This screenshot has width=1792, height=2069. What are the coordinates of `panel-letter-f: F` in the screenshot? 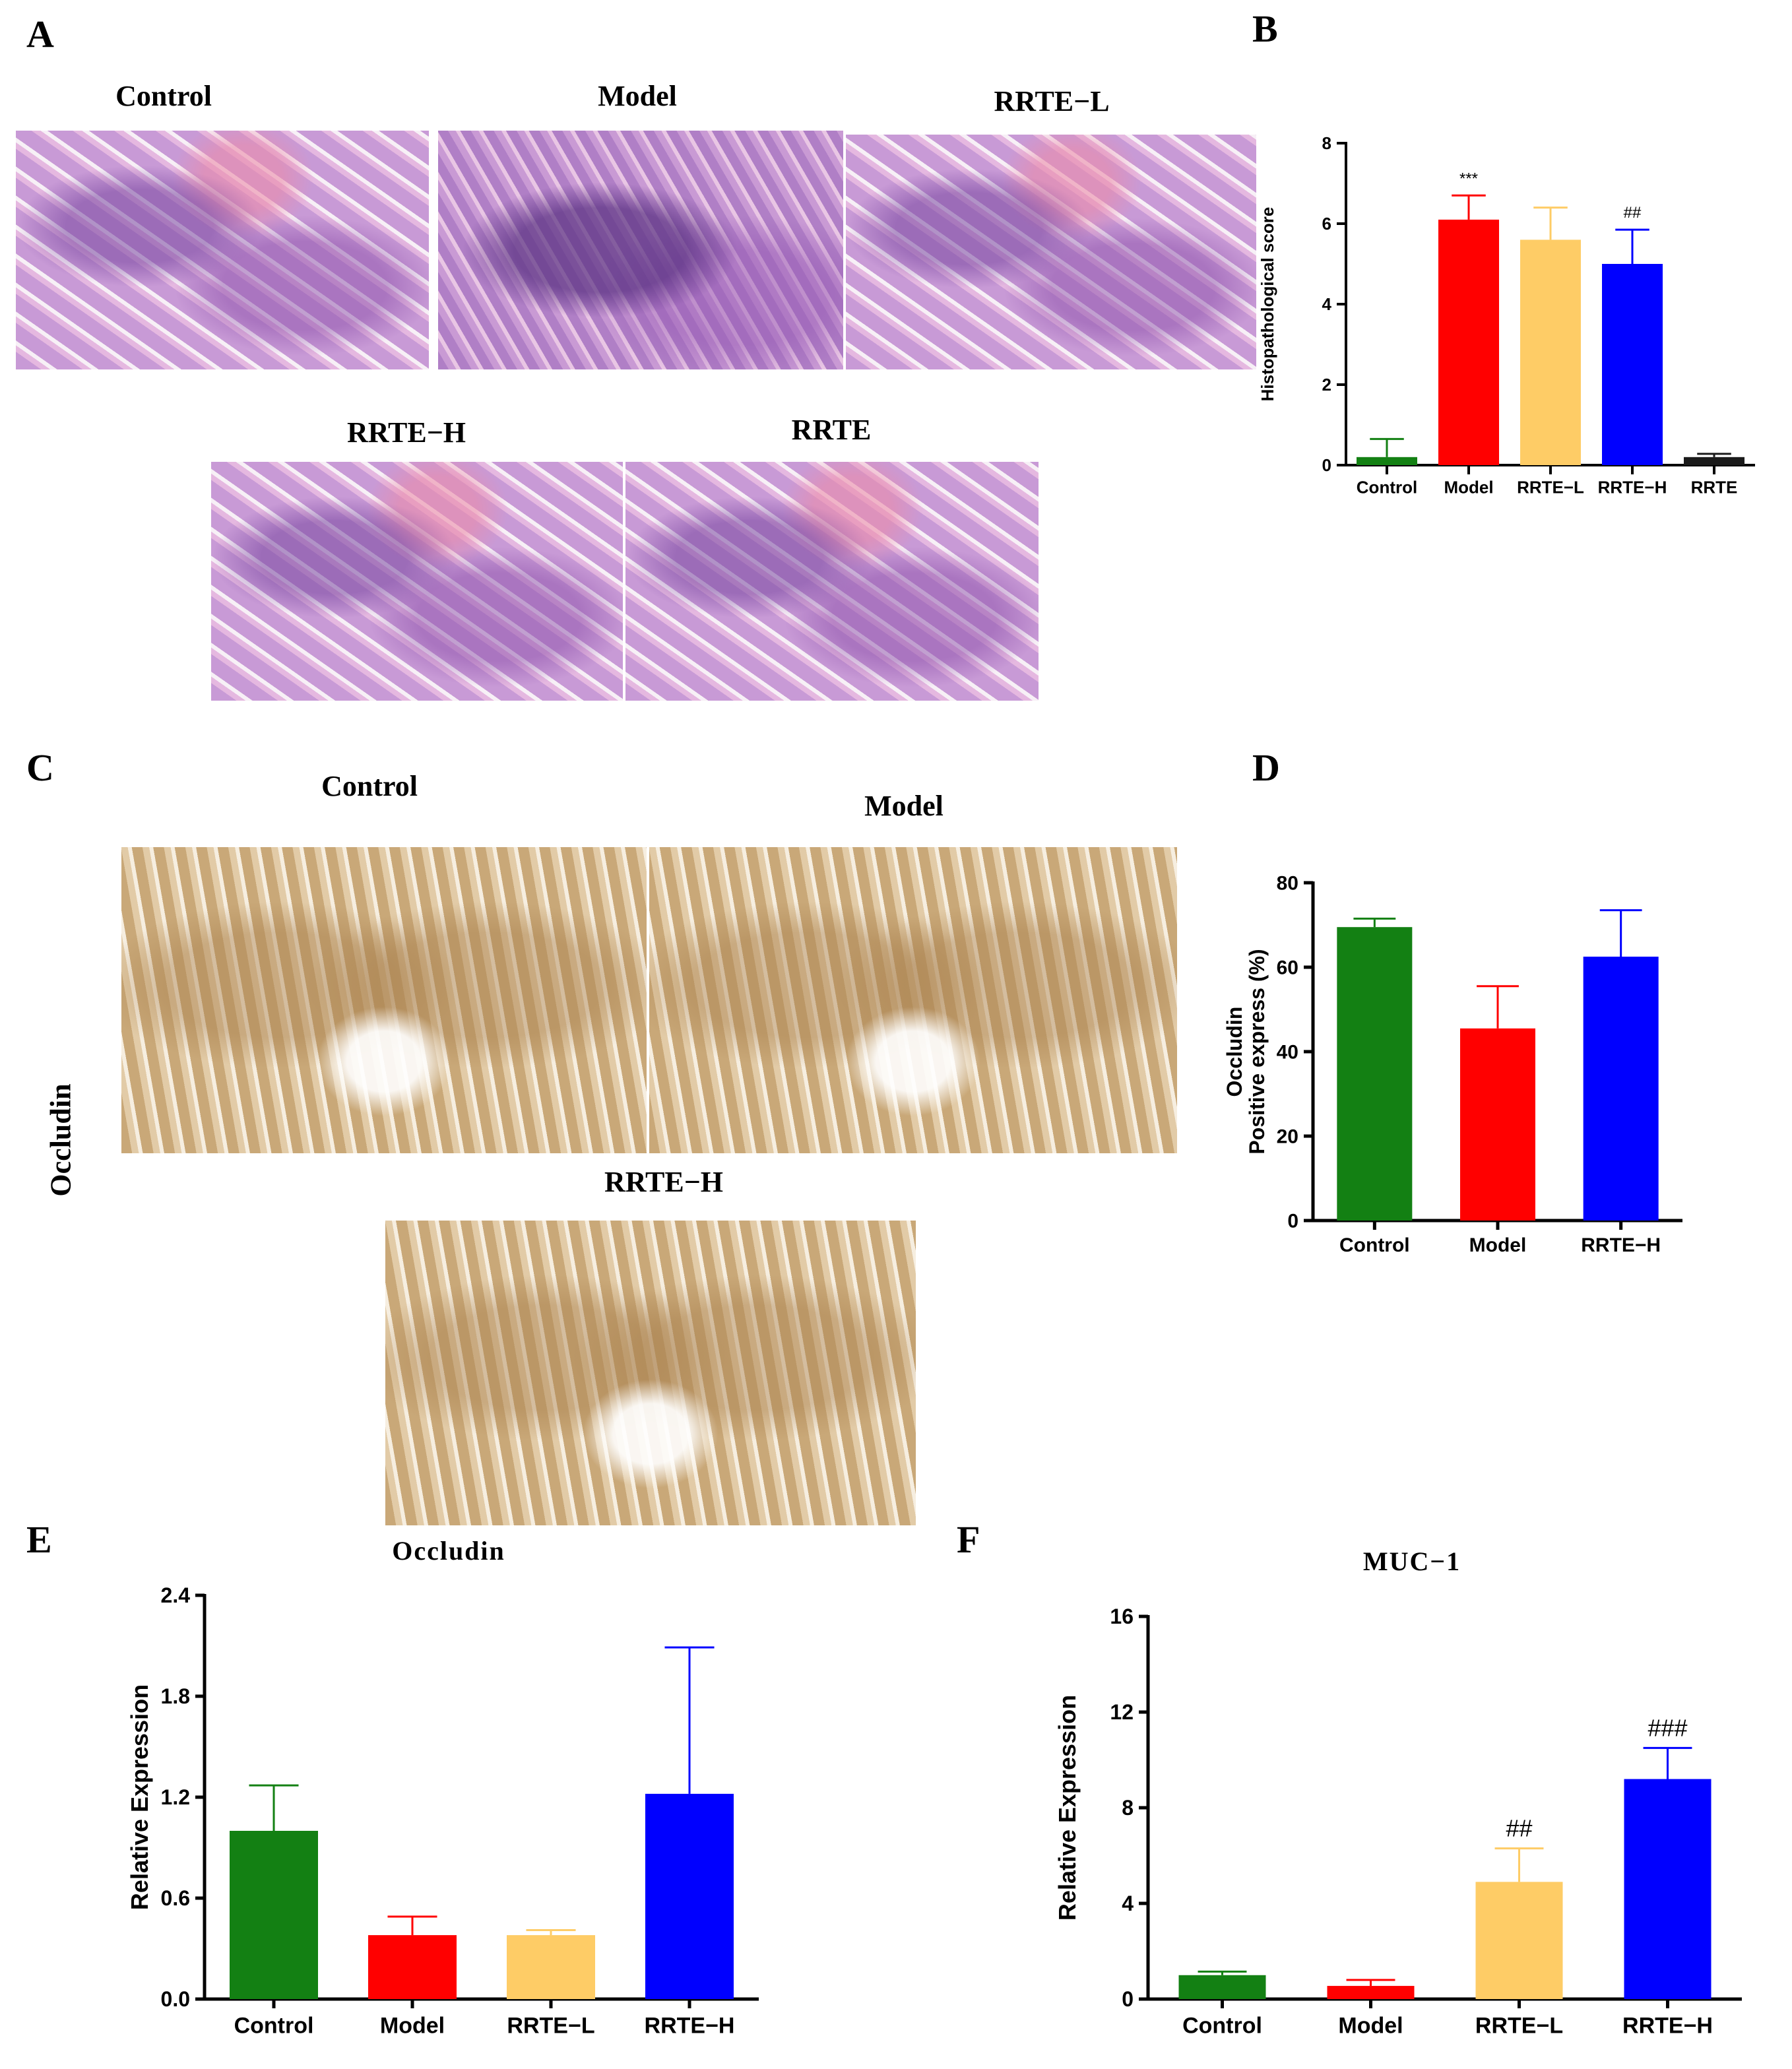 It's located at (968, 1539).